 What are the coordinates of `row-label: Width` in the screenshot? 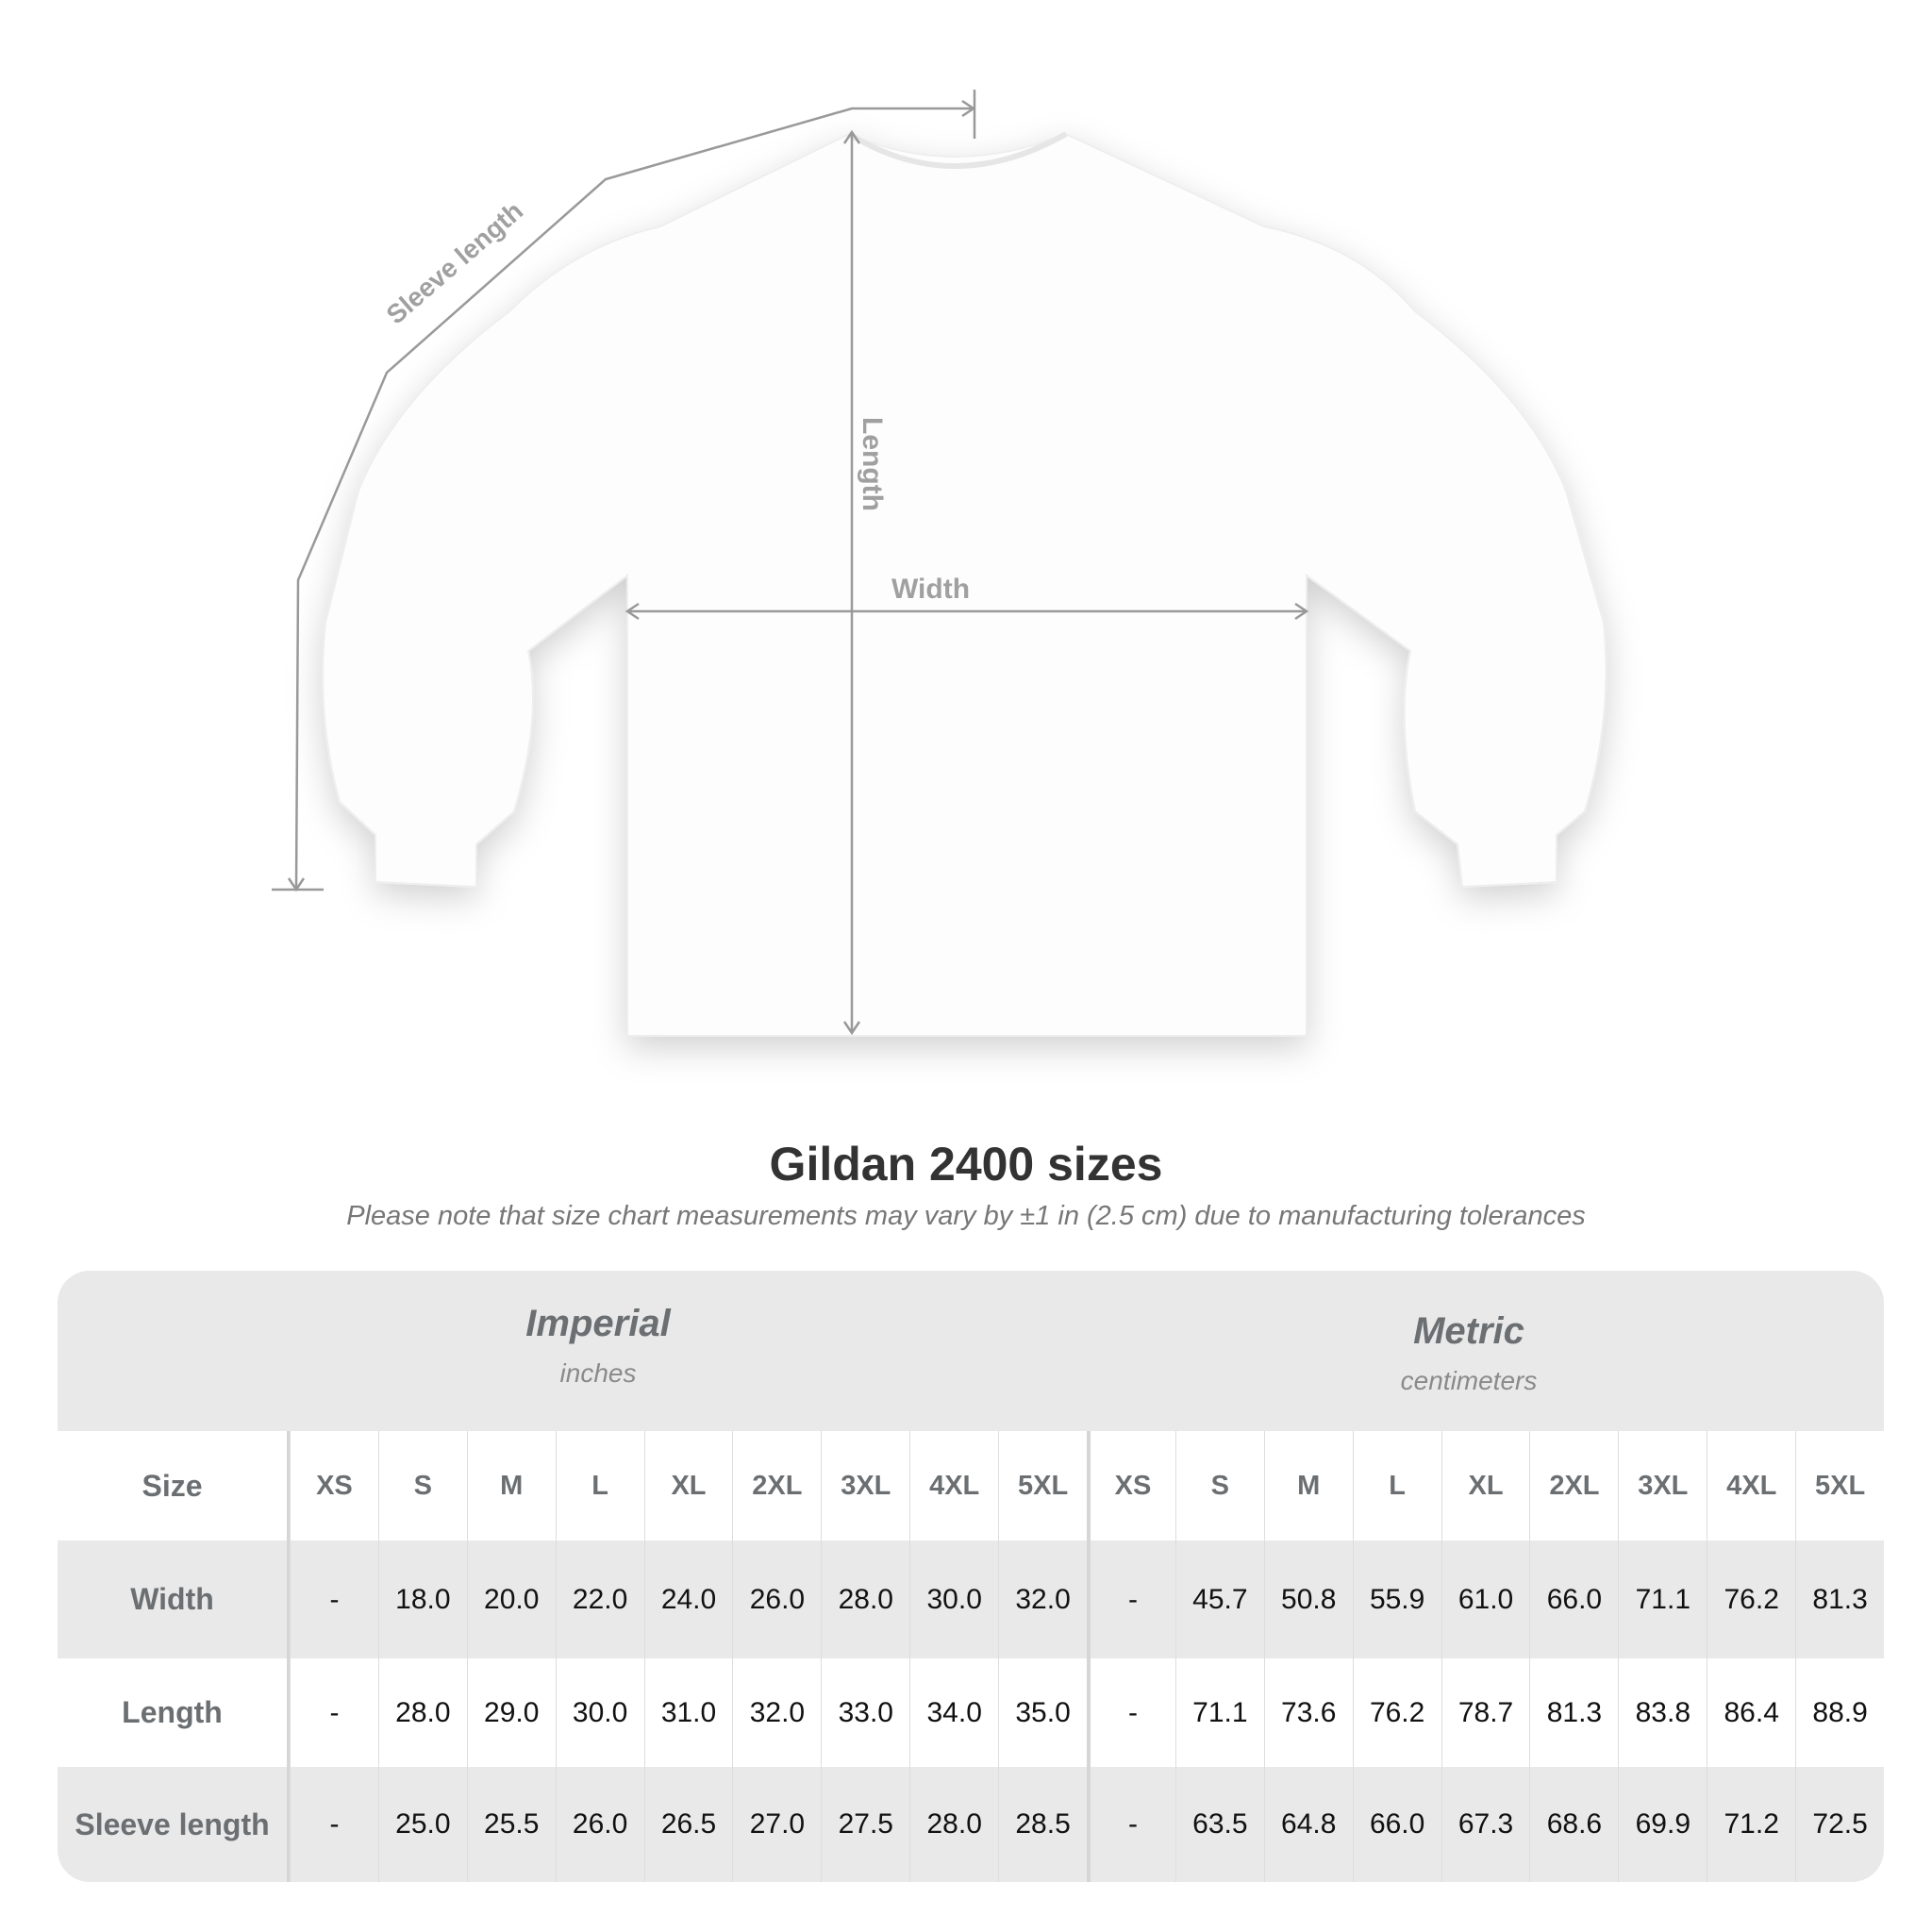 It's located at (174, 1599).